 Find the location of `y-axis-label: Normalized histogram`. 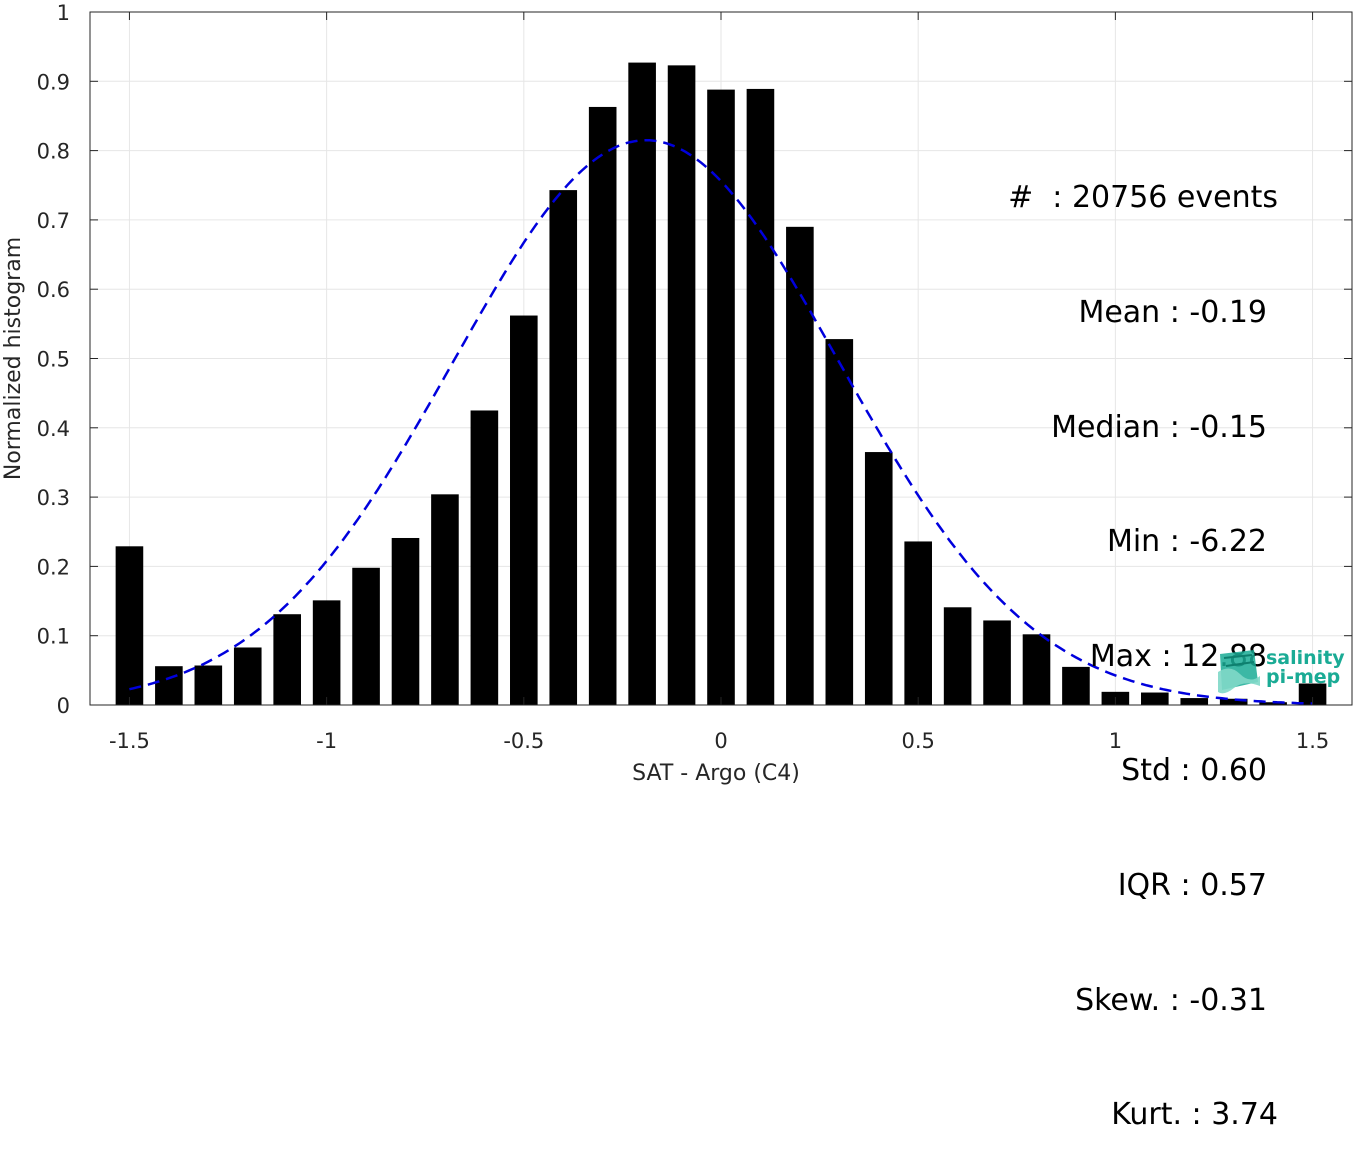

y-axis-label: Normalized histogram is located at coordinates (13, 358).